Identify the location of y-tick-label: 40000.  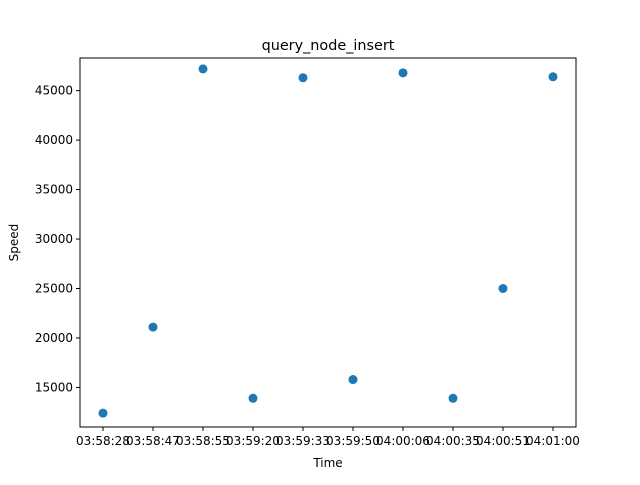
(54, 140).